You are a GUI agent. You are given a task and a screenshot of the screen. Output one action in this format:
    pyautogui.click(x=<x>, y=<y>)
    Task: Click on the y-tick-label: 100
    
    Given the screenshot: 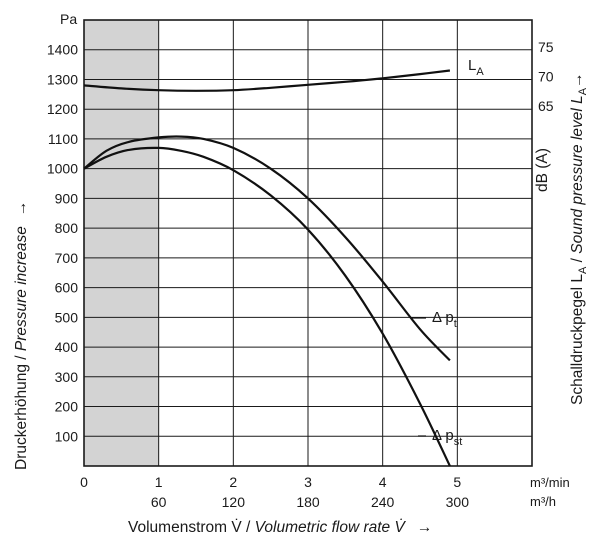 What is the action you would take?
    pyautogui.click(x=67, y=436)
    